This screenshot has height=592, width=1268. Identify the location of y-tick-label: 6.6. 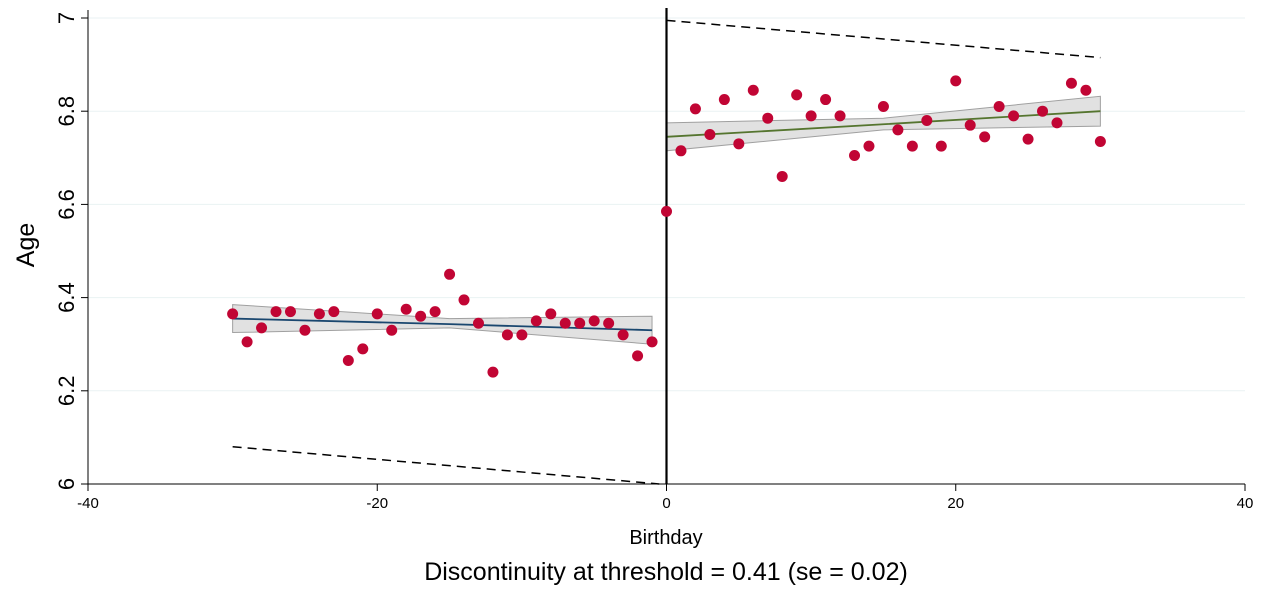
(66, 204).